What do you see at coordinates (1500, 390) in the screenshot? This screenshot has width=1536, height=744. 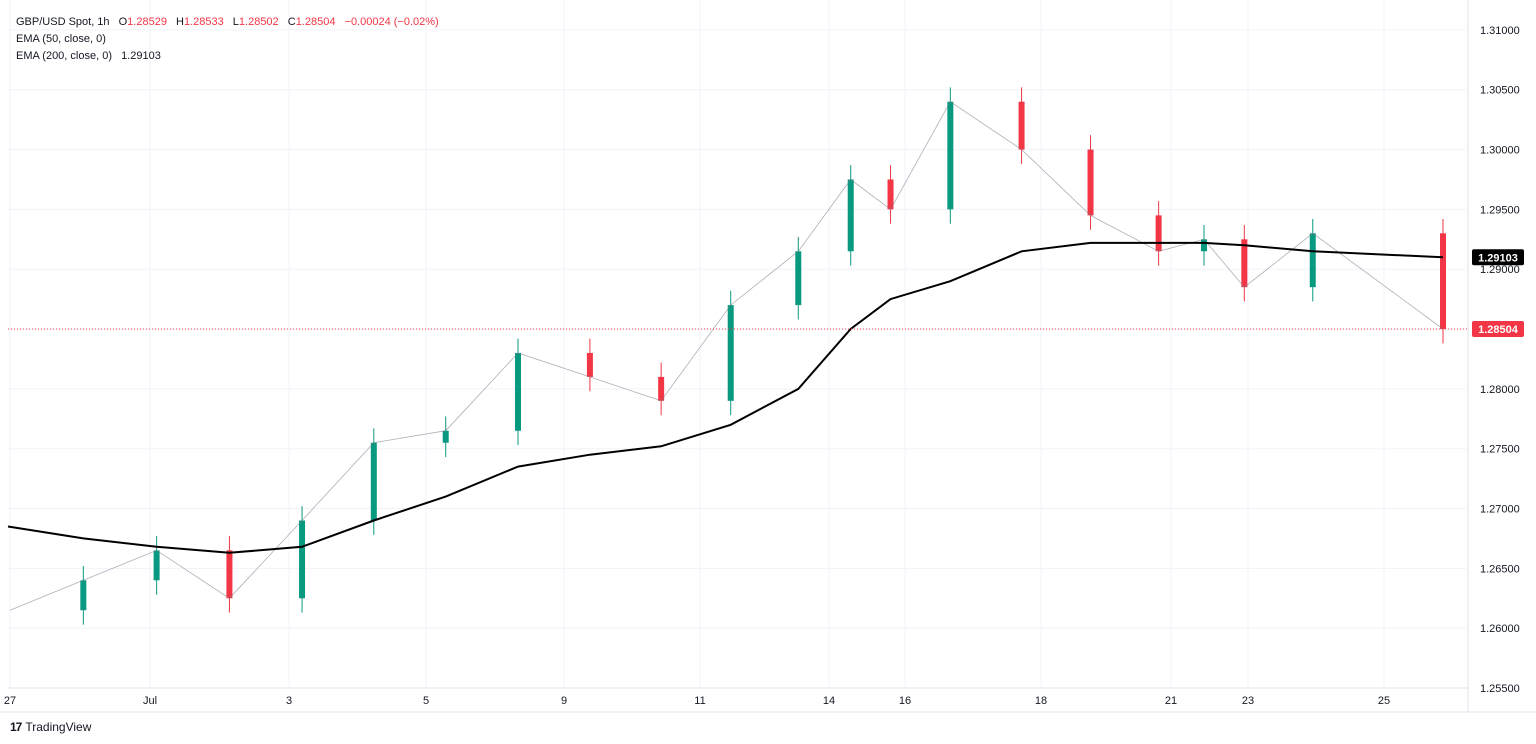 I see `y-tick-label: 1.28000` at bounding box center [1500, 390].